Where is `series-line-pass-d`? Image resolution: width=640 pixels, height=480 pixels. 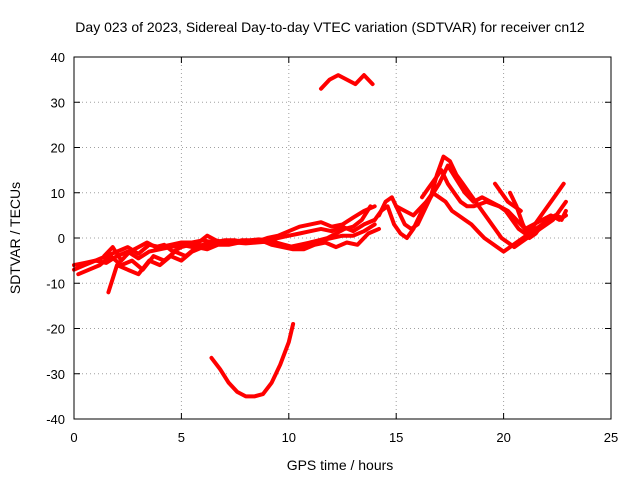 series-line-pass-d is located at coordinates (241, 256).